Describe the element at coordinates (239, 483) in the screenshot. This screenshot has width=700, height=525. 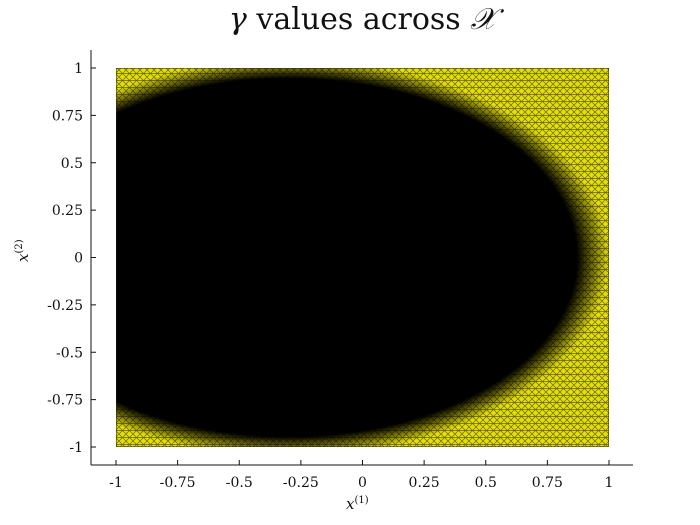
I see `x-tick-label: -0.5` at that location.